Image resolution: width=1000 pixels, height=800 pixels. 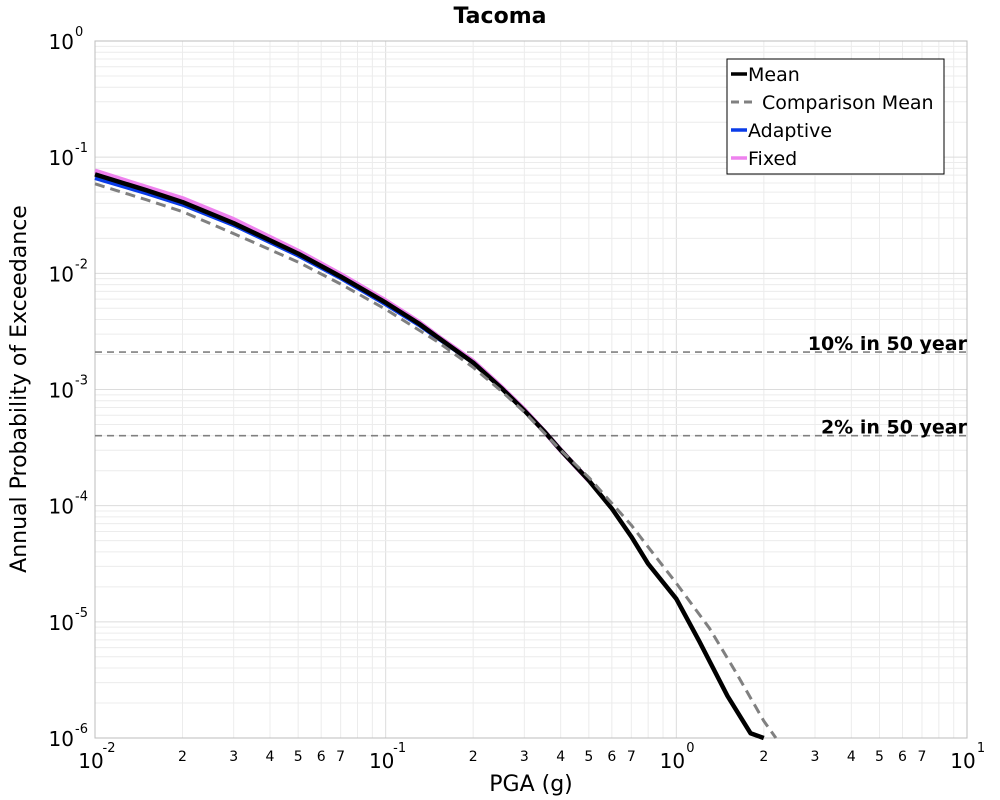 I want to click on legend-label: Fixed, so click(x=772, y=159).